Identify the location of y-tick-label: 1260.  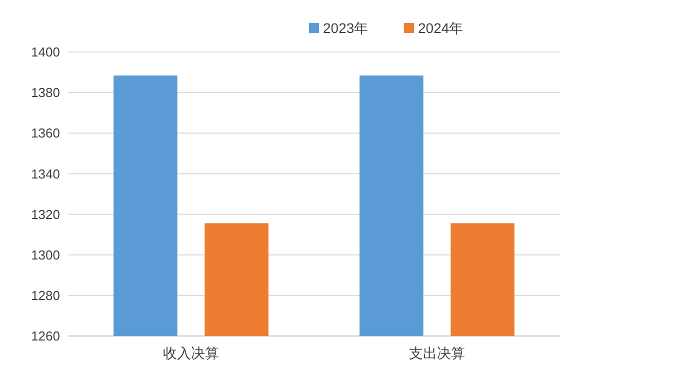
(45, 336).